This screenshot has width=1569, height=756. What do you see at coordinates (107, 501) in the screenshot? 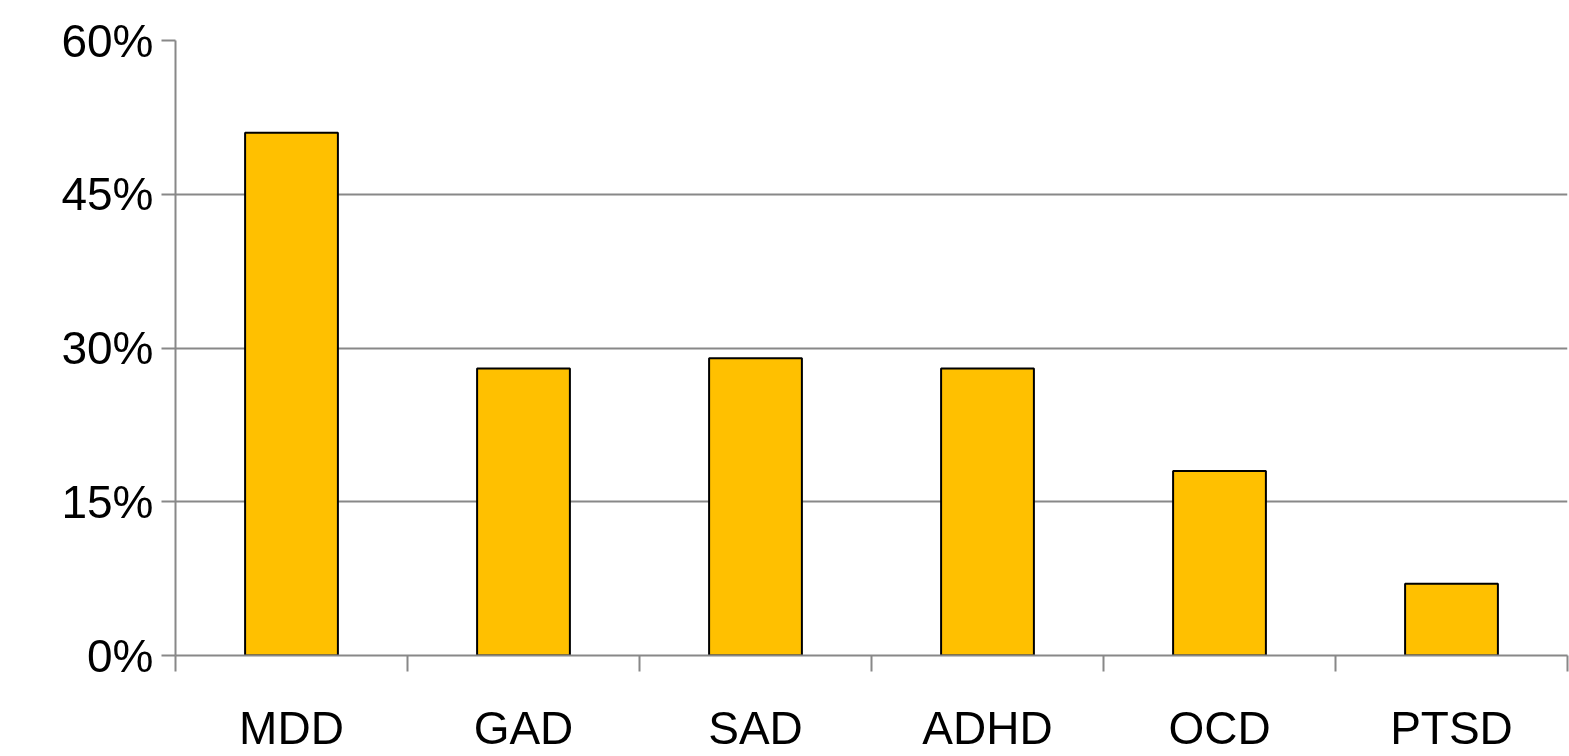
I see `y-tick-label: 15%` at bounding box center [107, 501].